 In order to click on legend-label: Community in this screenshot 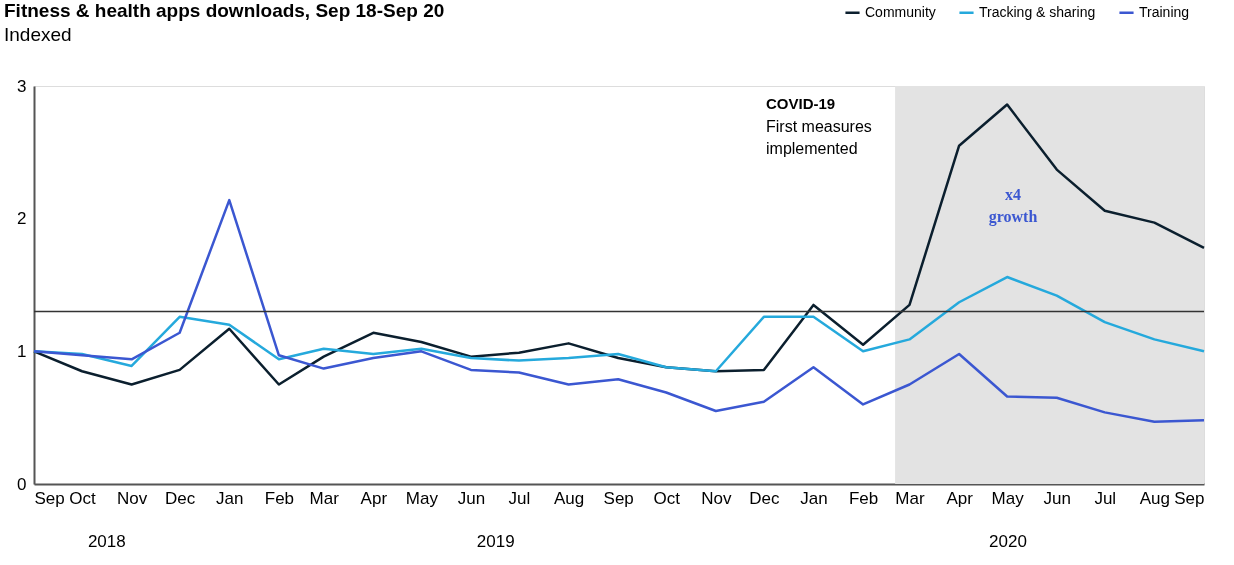, I will do `click(900, 11)`.